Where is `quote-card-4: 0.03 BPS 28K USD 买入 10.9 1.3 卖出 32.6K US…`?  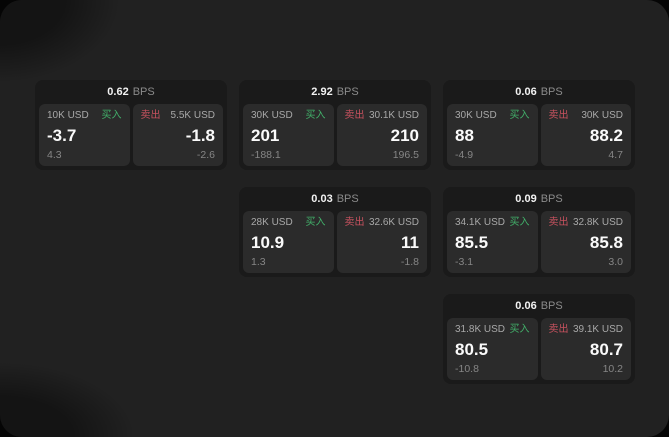
quote-card-4: 0.03 BPS 28K USD 买入 10.9 1.3 卖出 32.6K US… is located at coordinates (335, 232).